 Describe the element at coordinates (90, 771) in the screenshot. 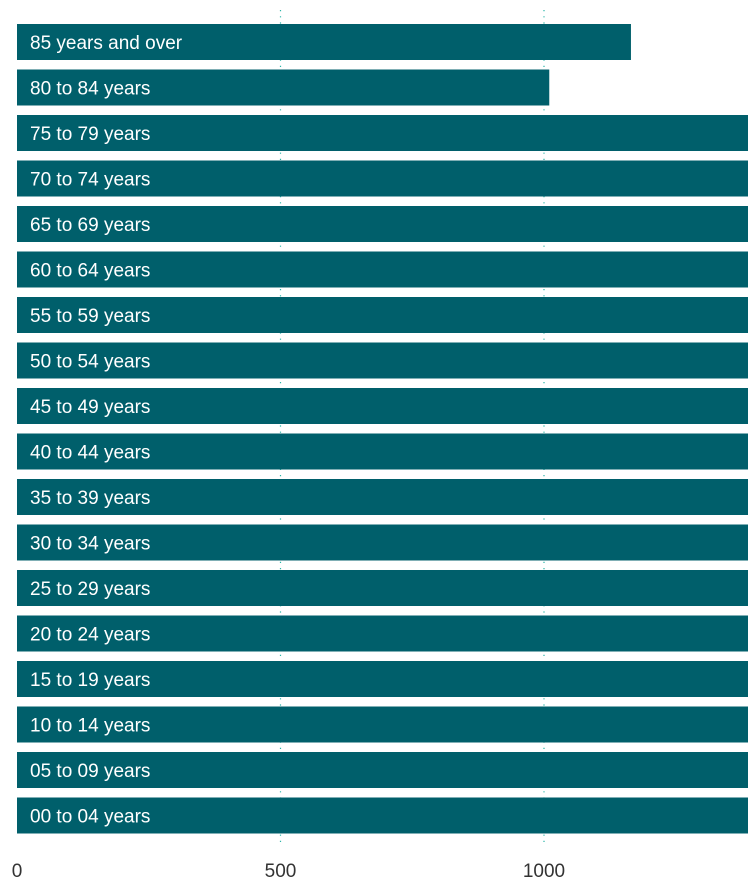

I see `bar-label: 05 to 09 years` at that location.